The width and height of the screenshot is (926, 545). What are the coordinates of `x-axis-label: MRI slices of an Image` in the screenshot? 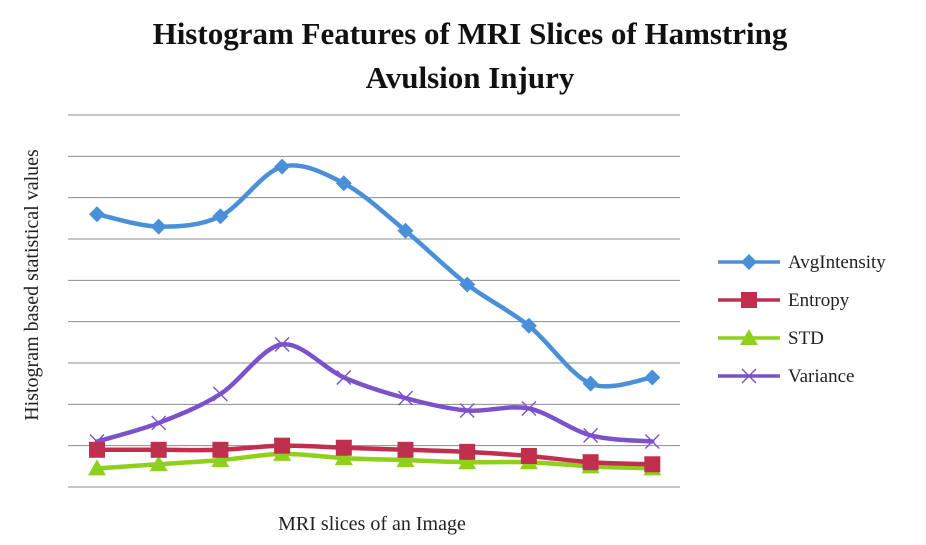 It's located at (372, 524).